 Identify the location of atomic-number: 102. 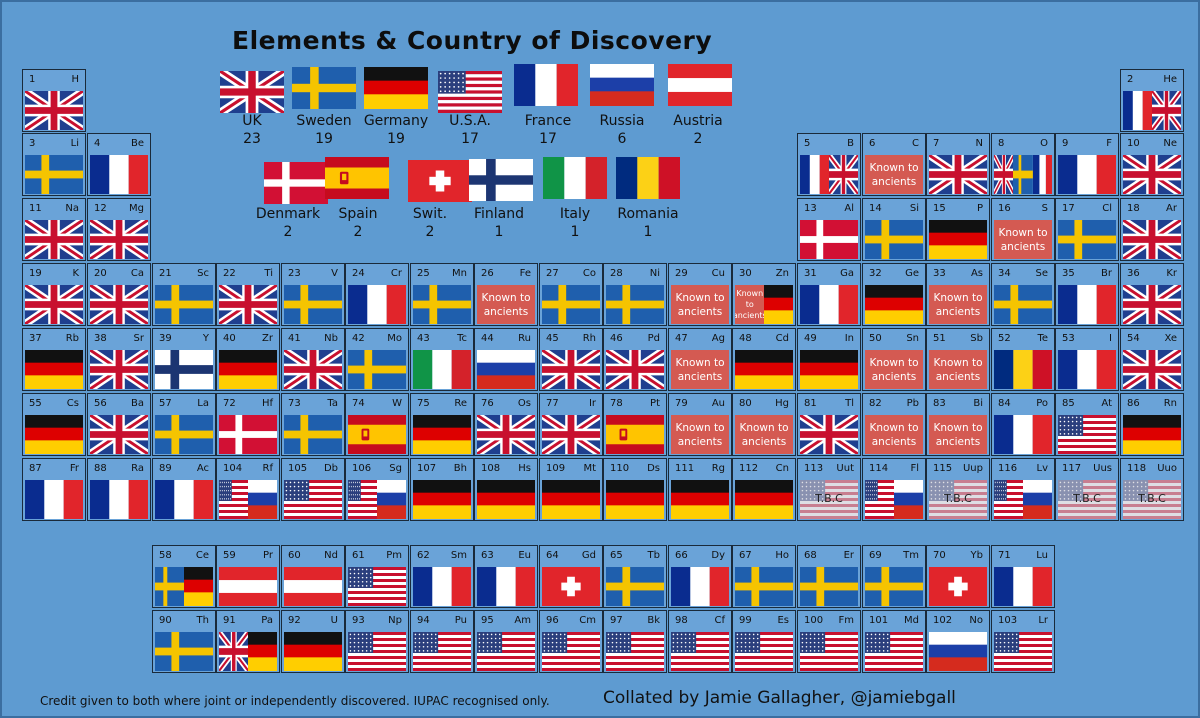
(943, 620).